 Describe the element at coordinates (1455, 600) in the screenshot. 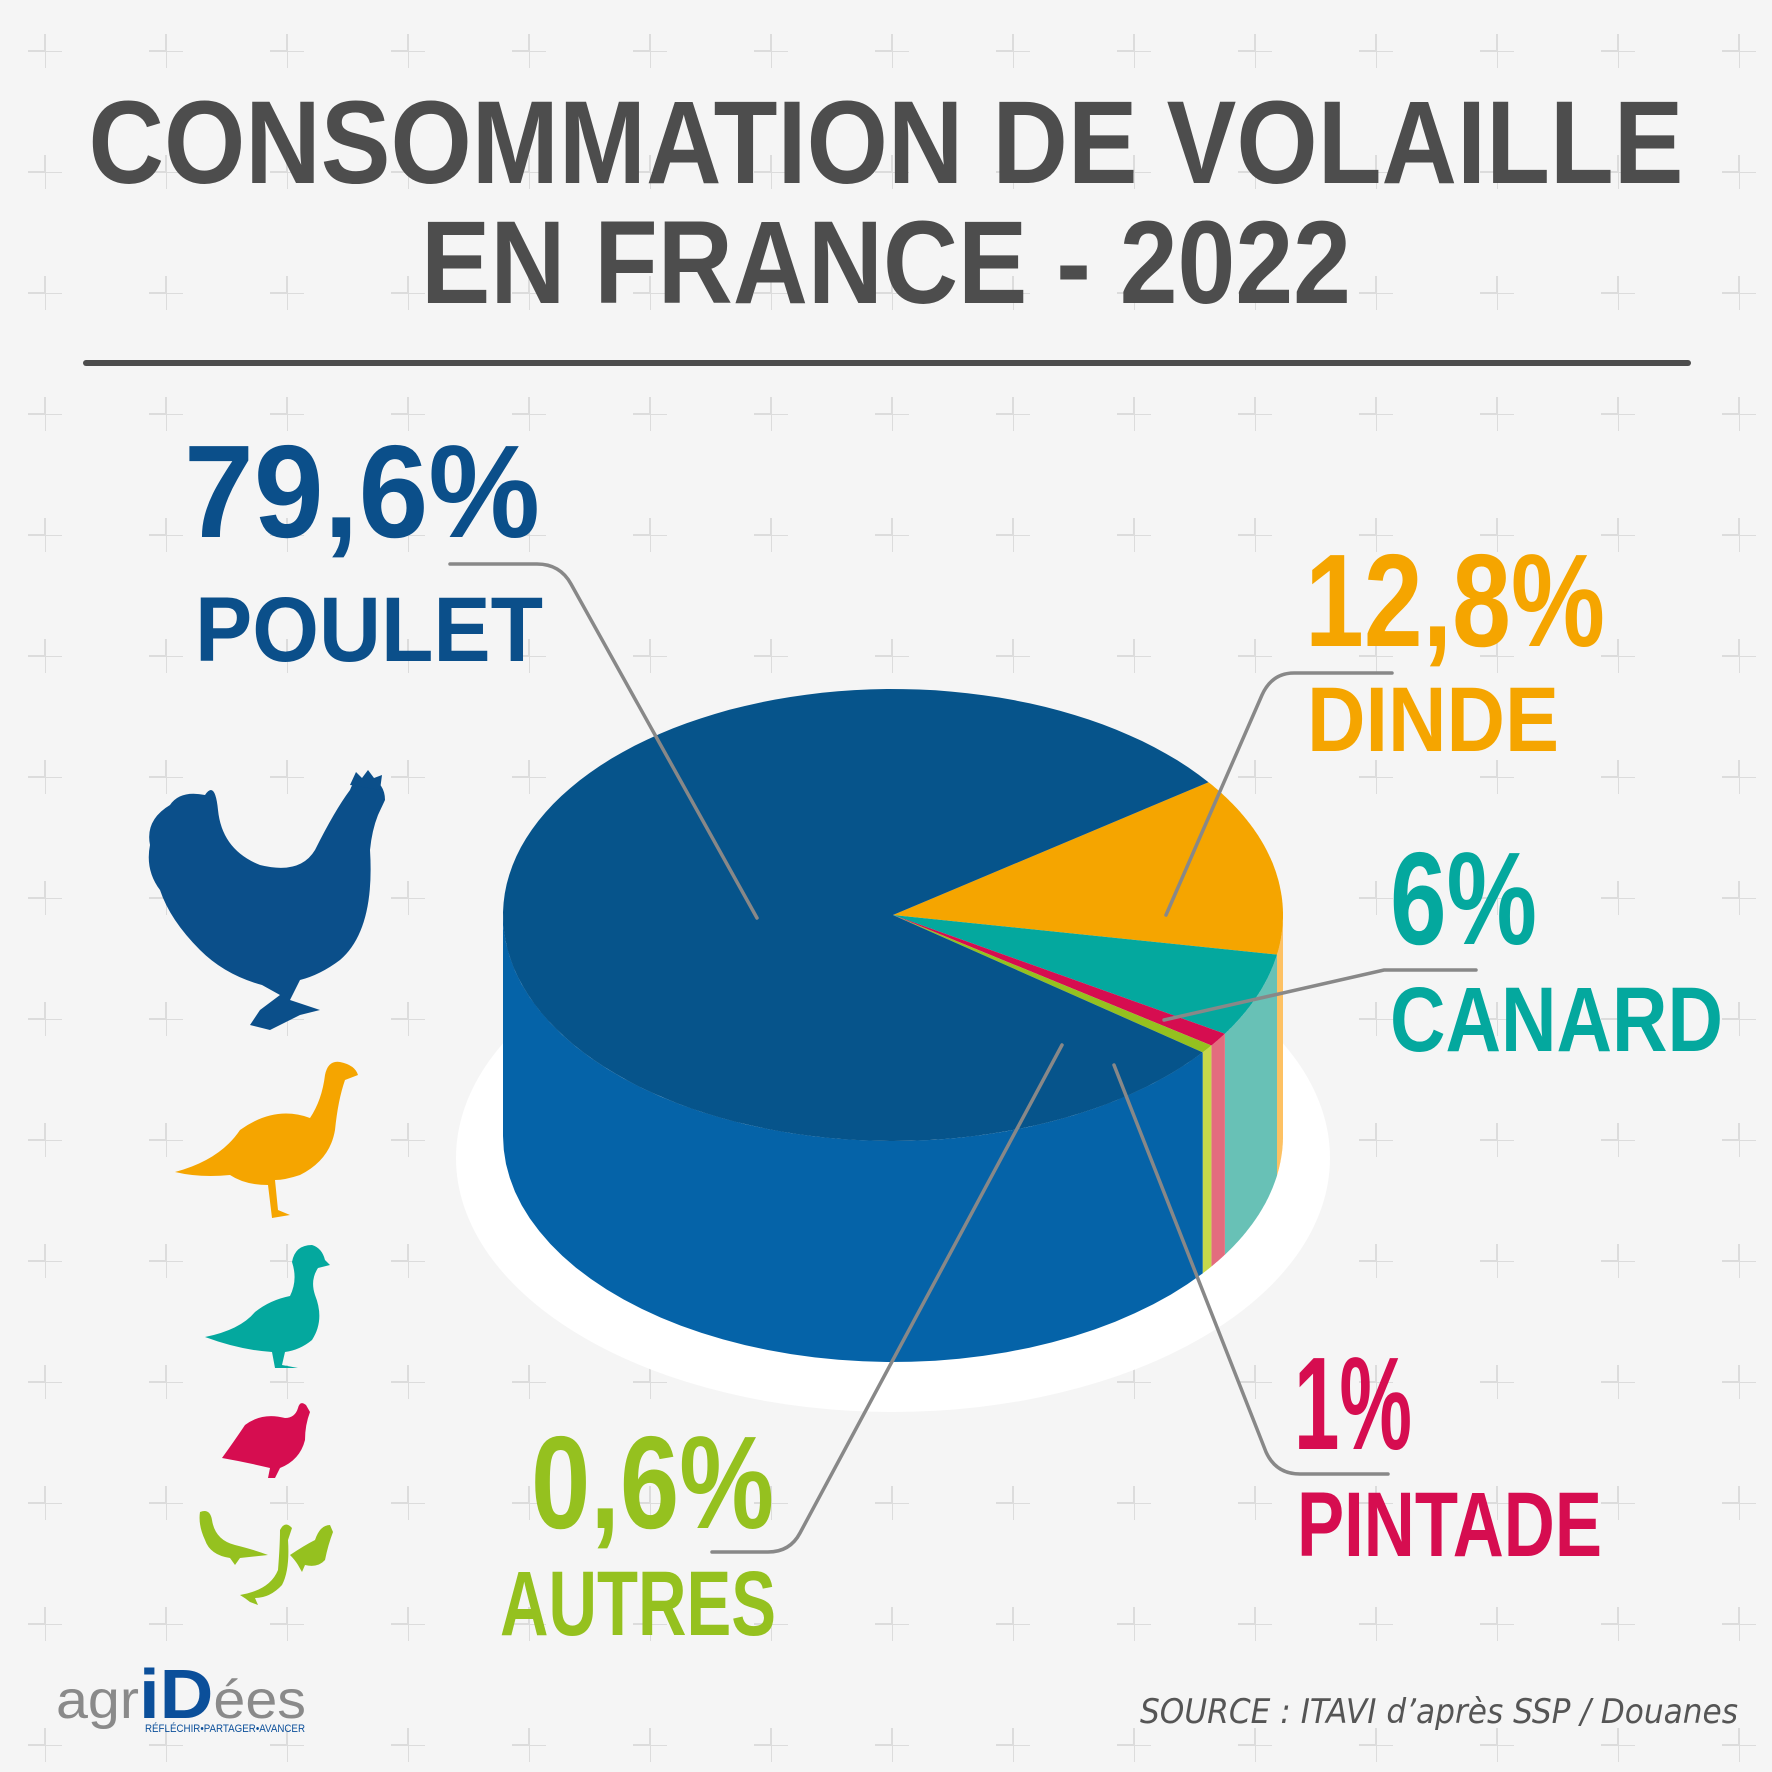

I see `value-label-dinde: 12,8%` at that location.